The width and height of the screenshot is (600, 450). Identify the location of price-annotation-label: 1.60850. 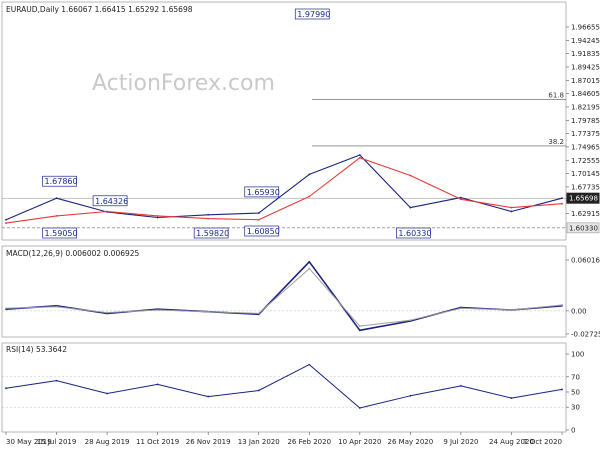
(263, 231).